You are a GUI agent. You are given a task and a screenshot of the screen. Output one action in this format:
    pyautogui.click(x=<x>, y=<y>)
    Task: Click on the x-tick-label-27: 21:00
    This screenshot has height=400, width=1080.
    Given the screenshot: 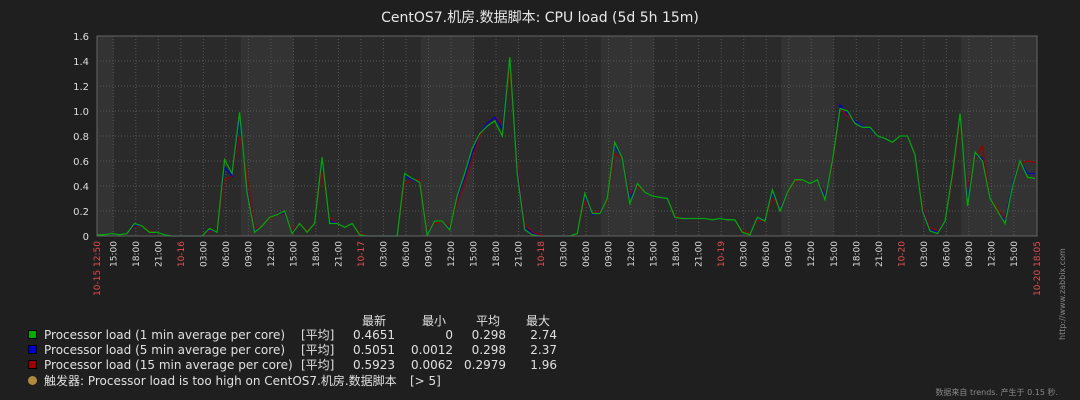 What is the action you would take?
    pyautogui.click(x=700, y=254)
    